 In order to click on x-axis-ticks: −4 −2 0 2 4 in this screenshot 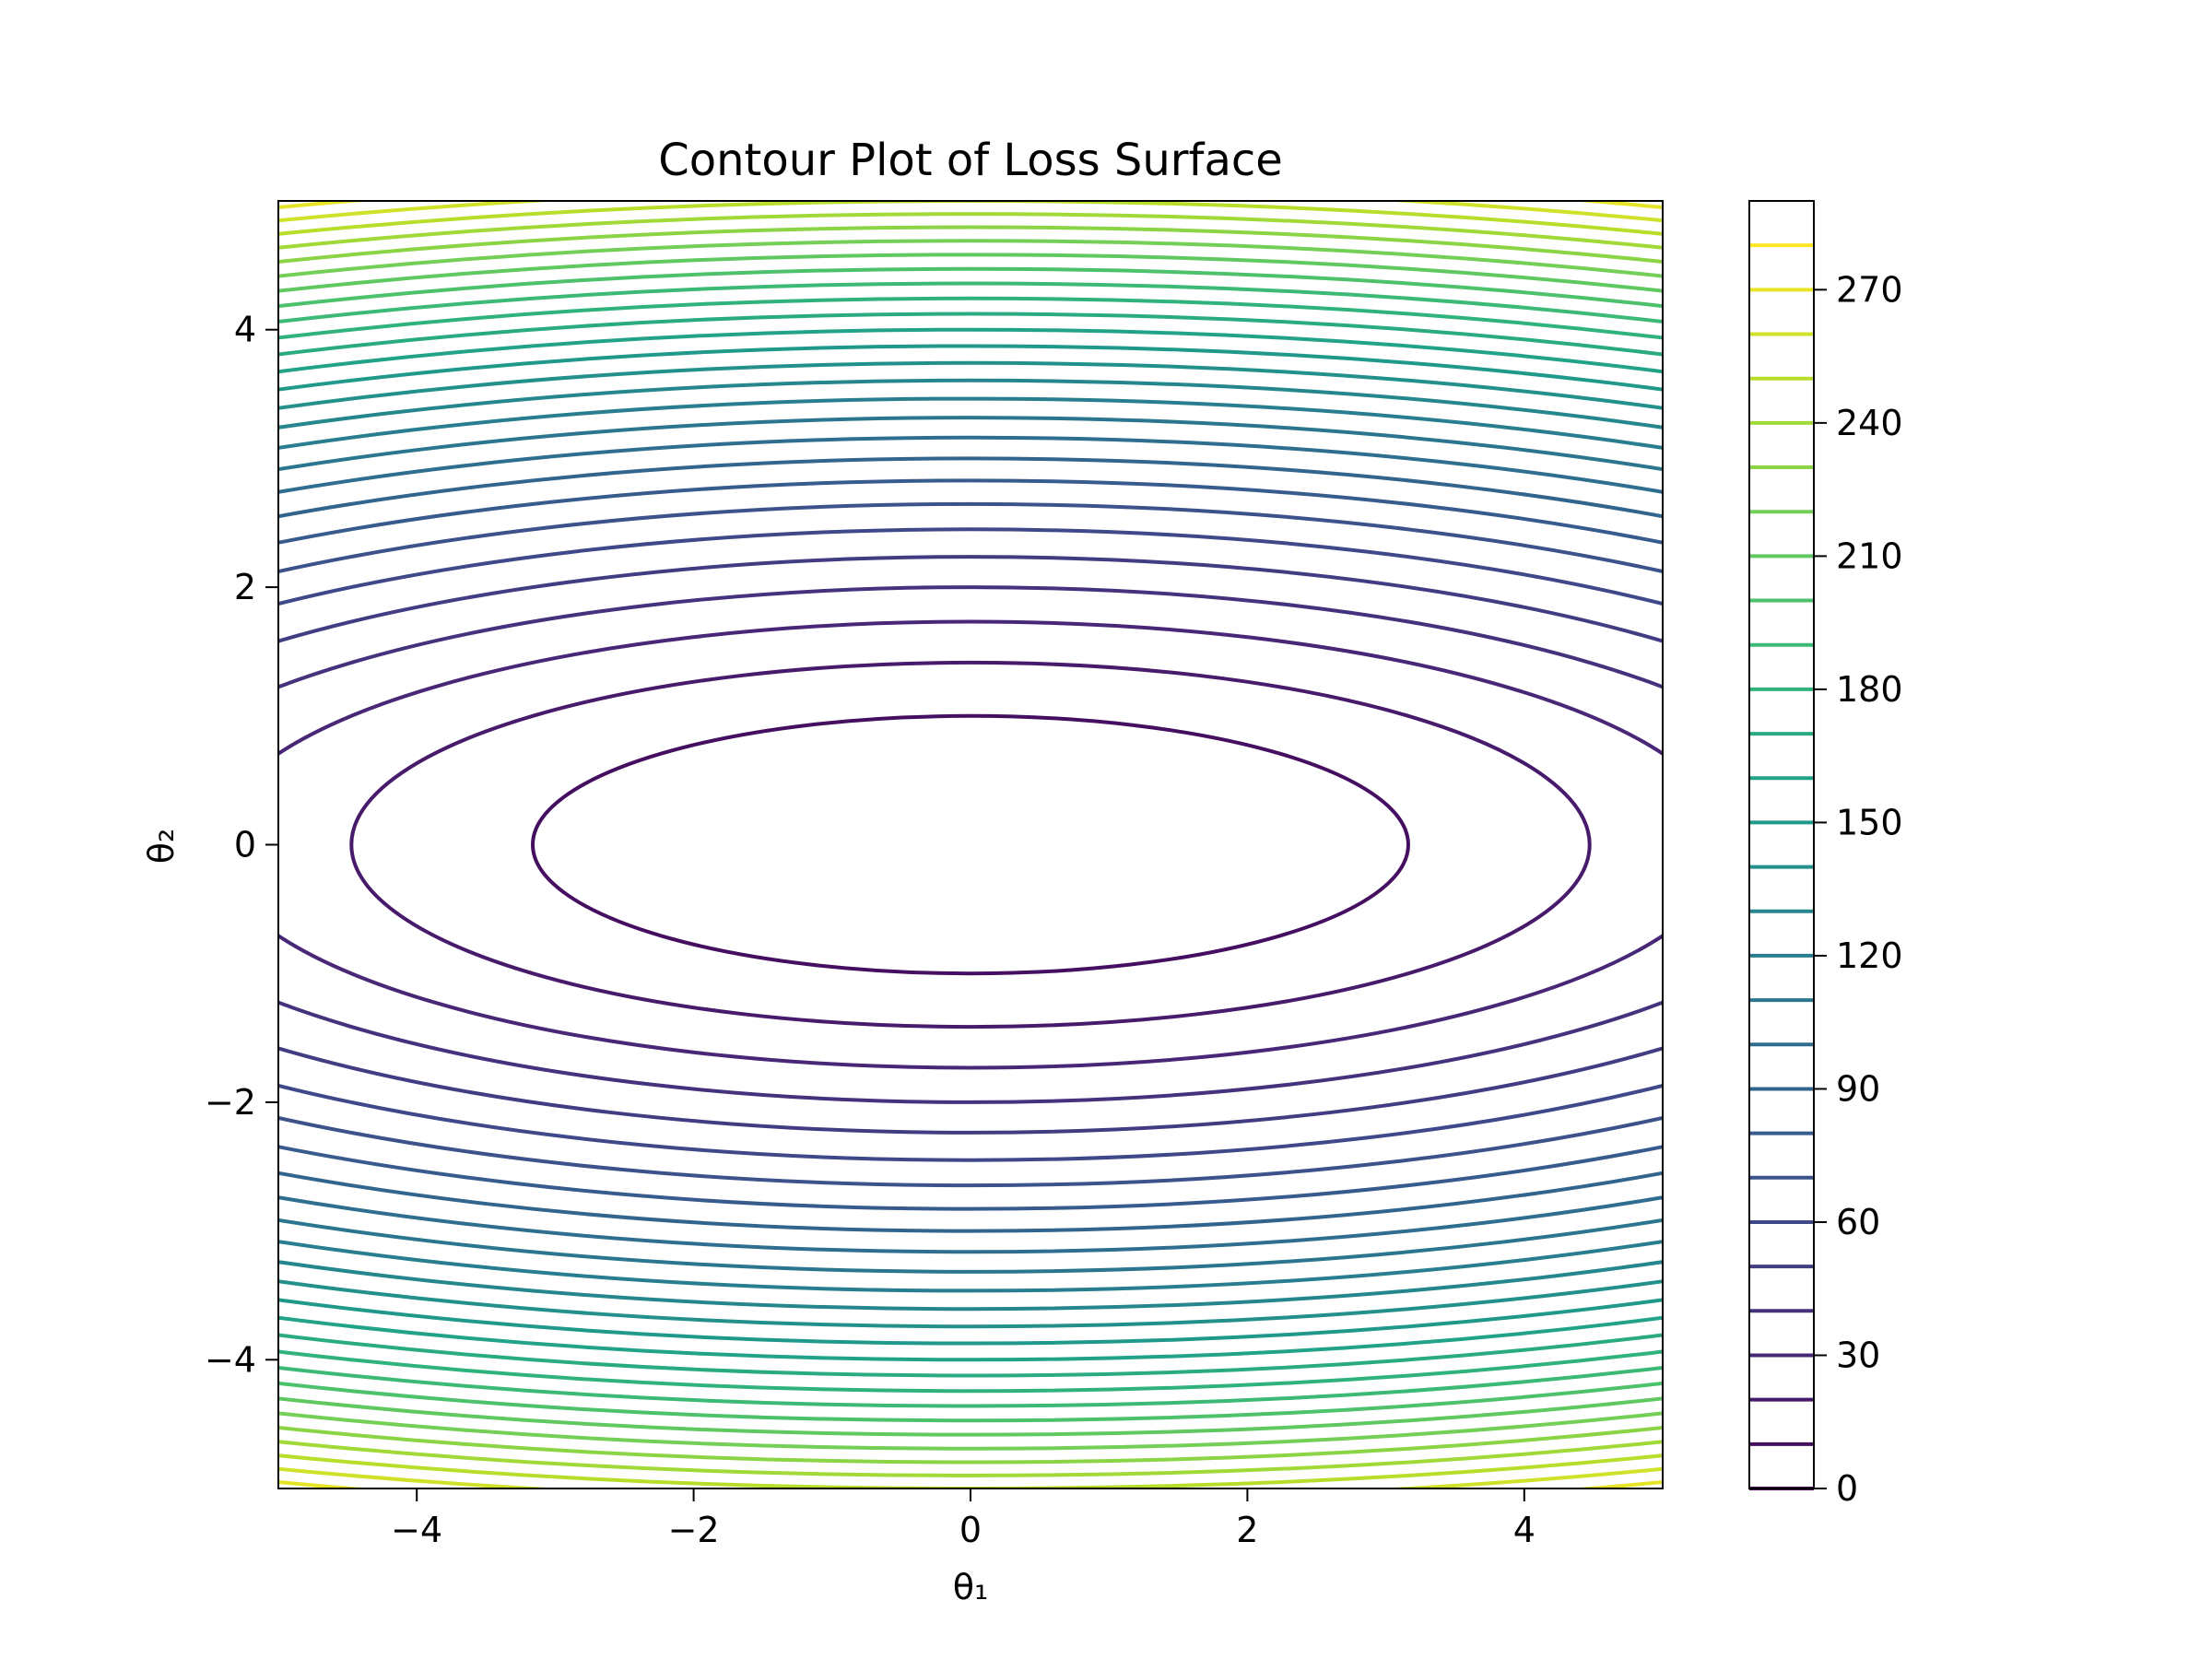, I will do `click(963, 1519)`.